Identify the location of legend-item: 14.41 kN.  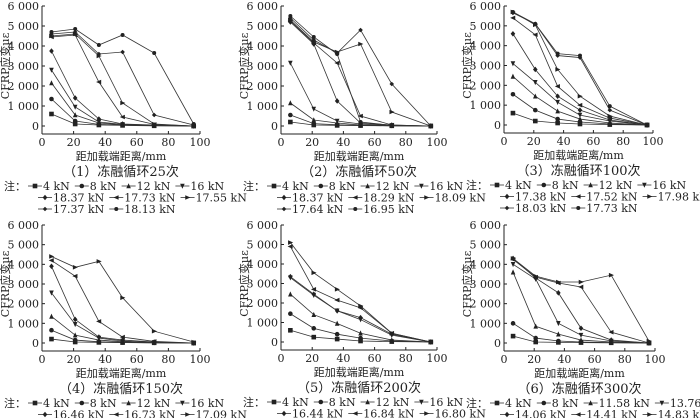
(604, 413).